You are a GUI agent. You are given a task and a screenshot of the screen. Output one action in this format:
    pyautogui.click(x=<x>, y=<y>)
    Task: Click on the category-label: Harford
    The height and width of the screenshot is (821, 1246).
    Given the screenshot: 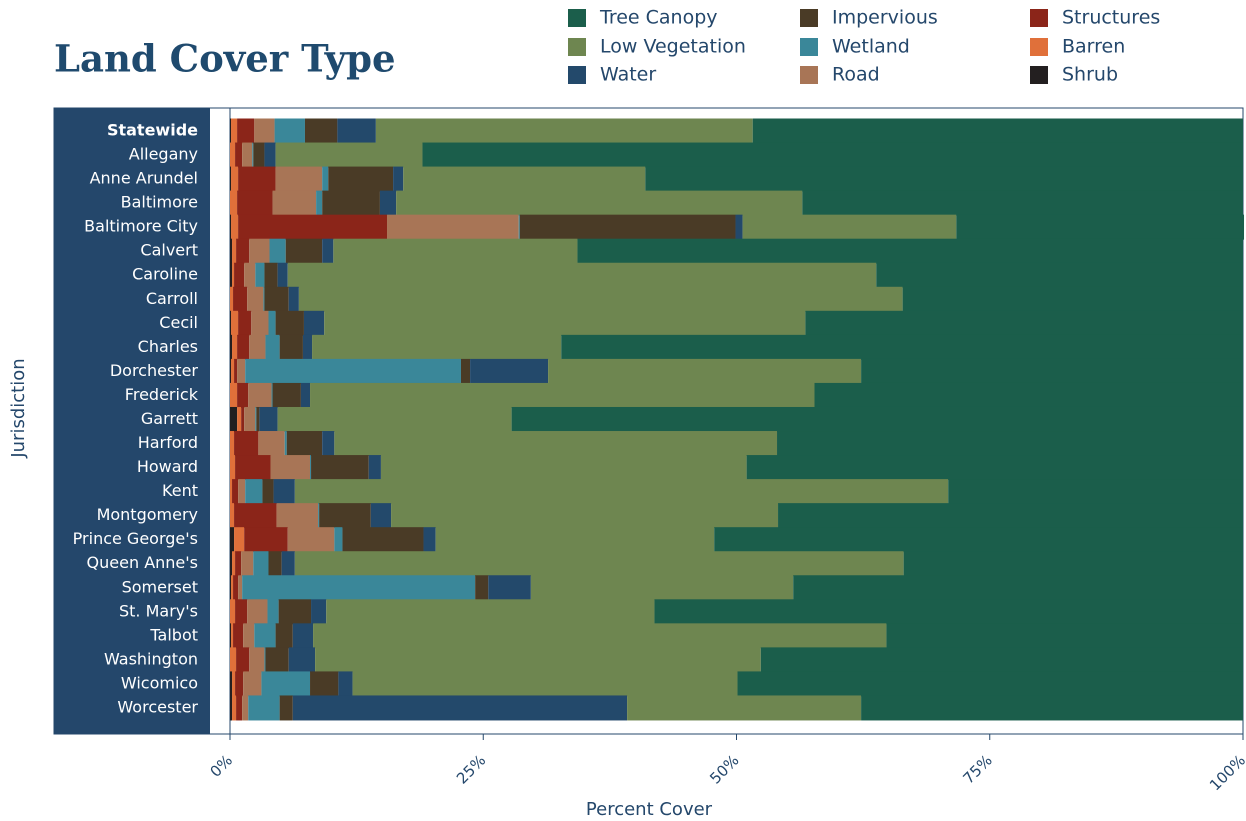 What is the action you would take?
    pyautogui.click(x=168, y=442)
    